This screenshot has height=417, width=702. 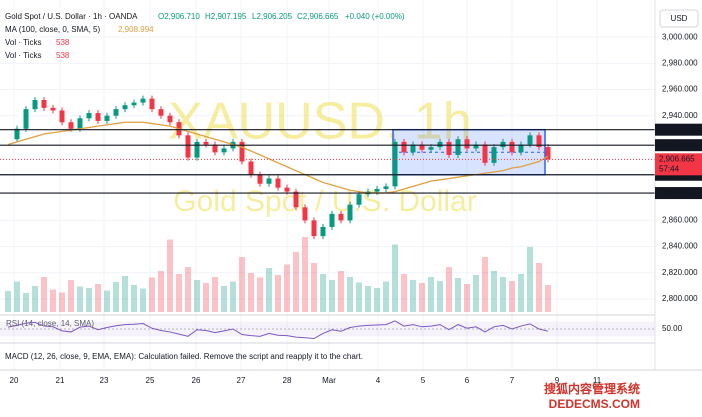 I want to click on ohlc-close: C2,906.665, so click(x=318, y=16).